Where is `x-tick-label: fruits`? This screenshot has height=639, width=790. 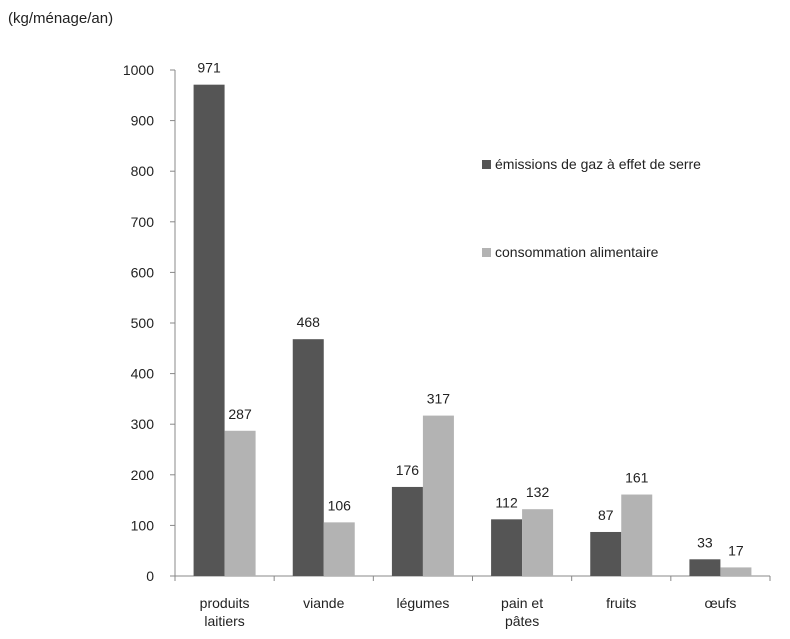
x-tick-label: fruits is located at coordinates (621, 603).